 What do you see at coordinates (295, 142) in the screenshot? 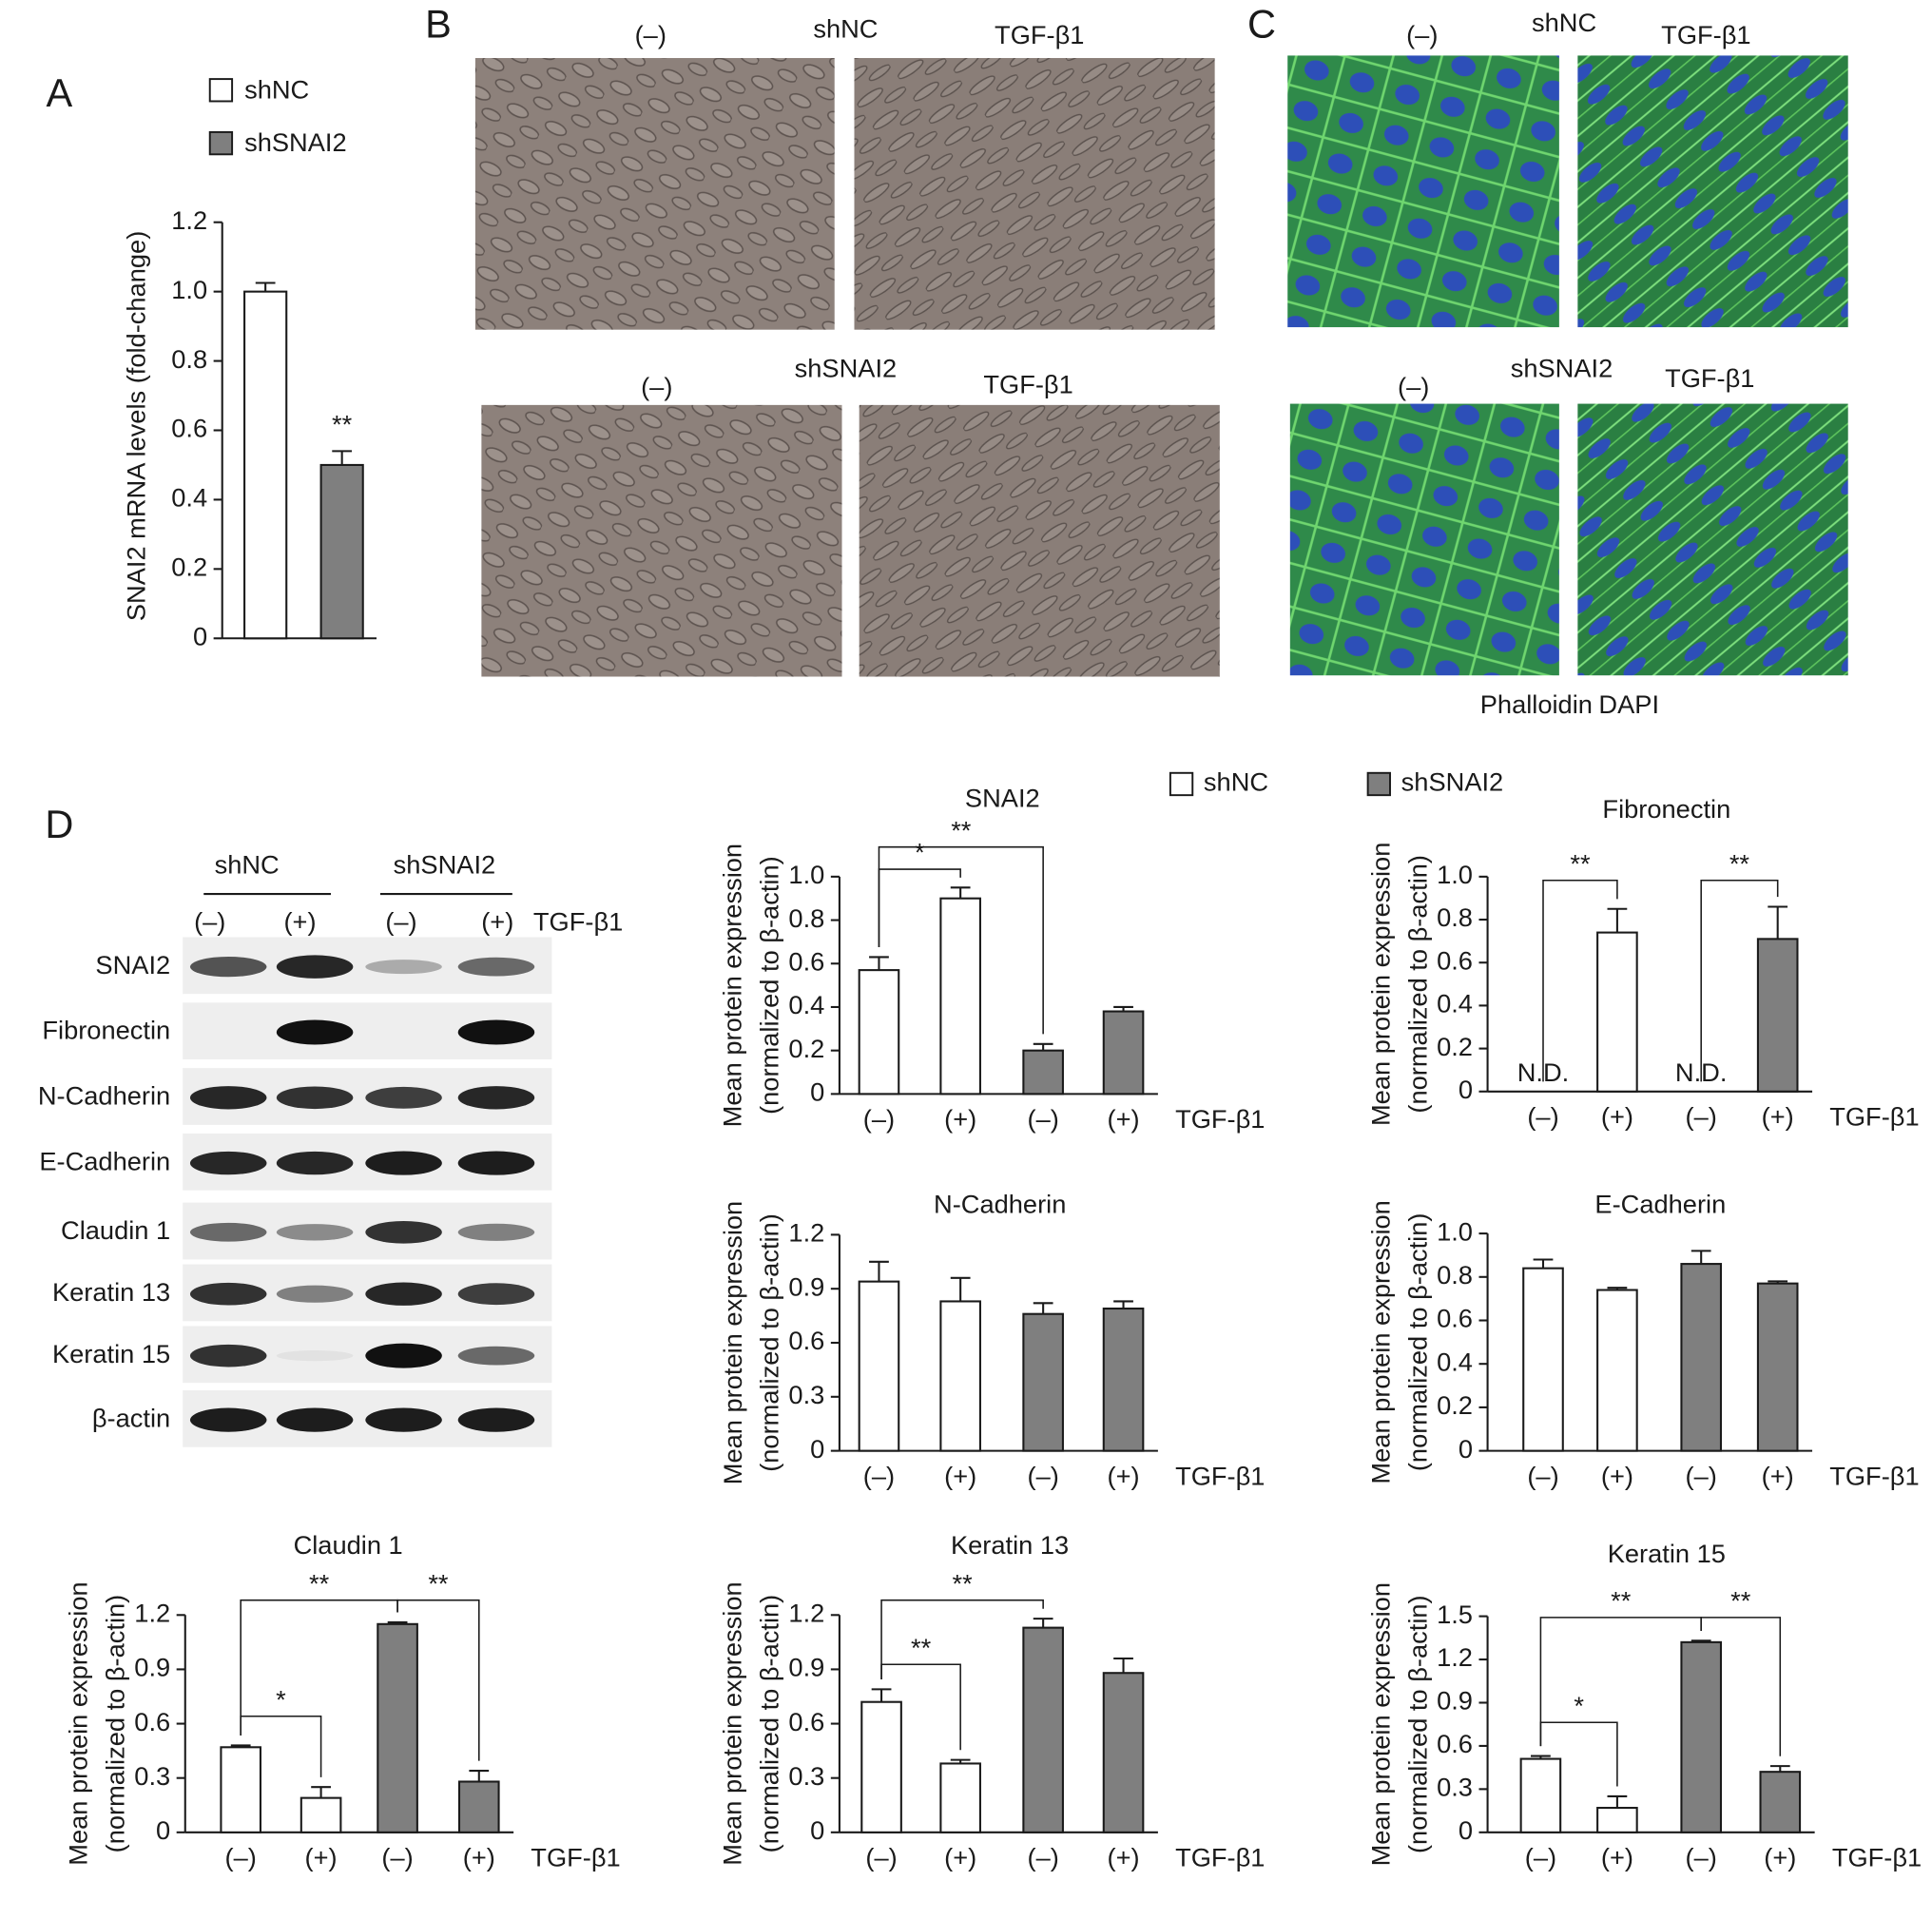
I see `legend-label: shSNAI2` at bounding box center [295, 142].